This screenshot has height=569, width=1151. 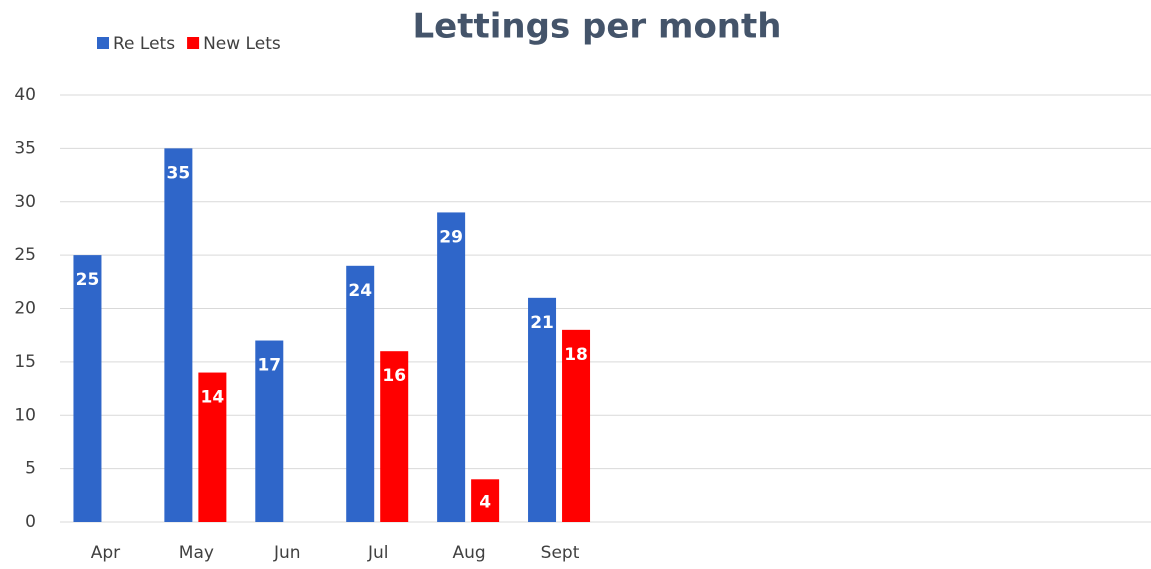 What do you see at coordinates (25, 148) in the screenshot?
I see `y-tick-label: 35` at bounding box center [25, 148].